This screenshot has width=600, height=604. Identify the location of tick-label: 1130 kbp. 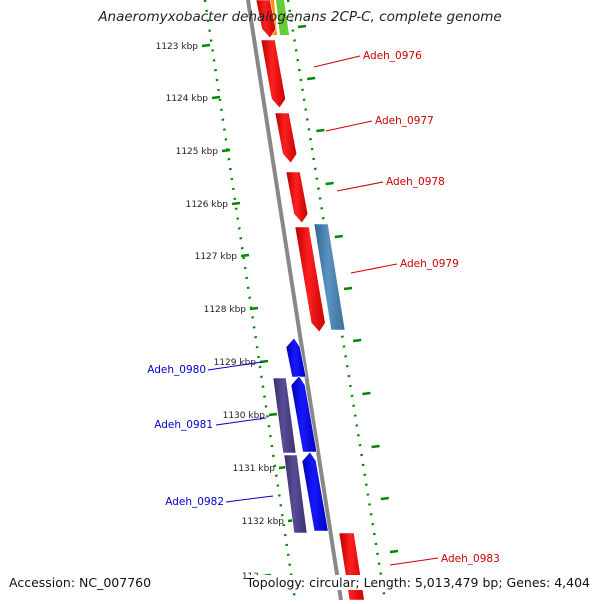
(244, 416).